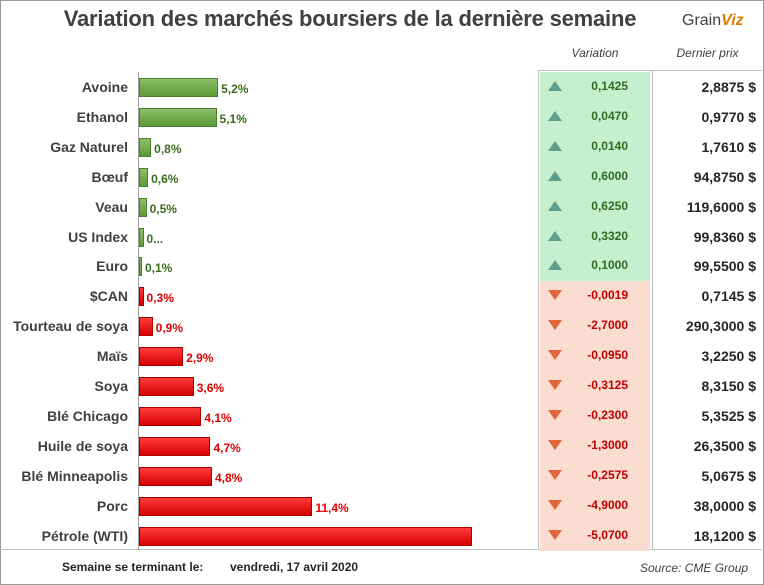  Describe the element at coordinates (138, 310) in the screenshot. I see `category-axis` at that location.